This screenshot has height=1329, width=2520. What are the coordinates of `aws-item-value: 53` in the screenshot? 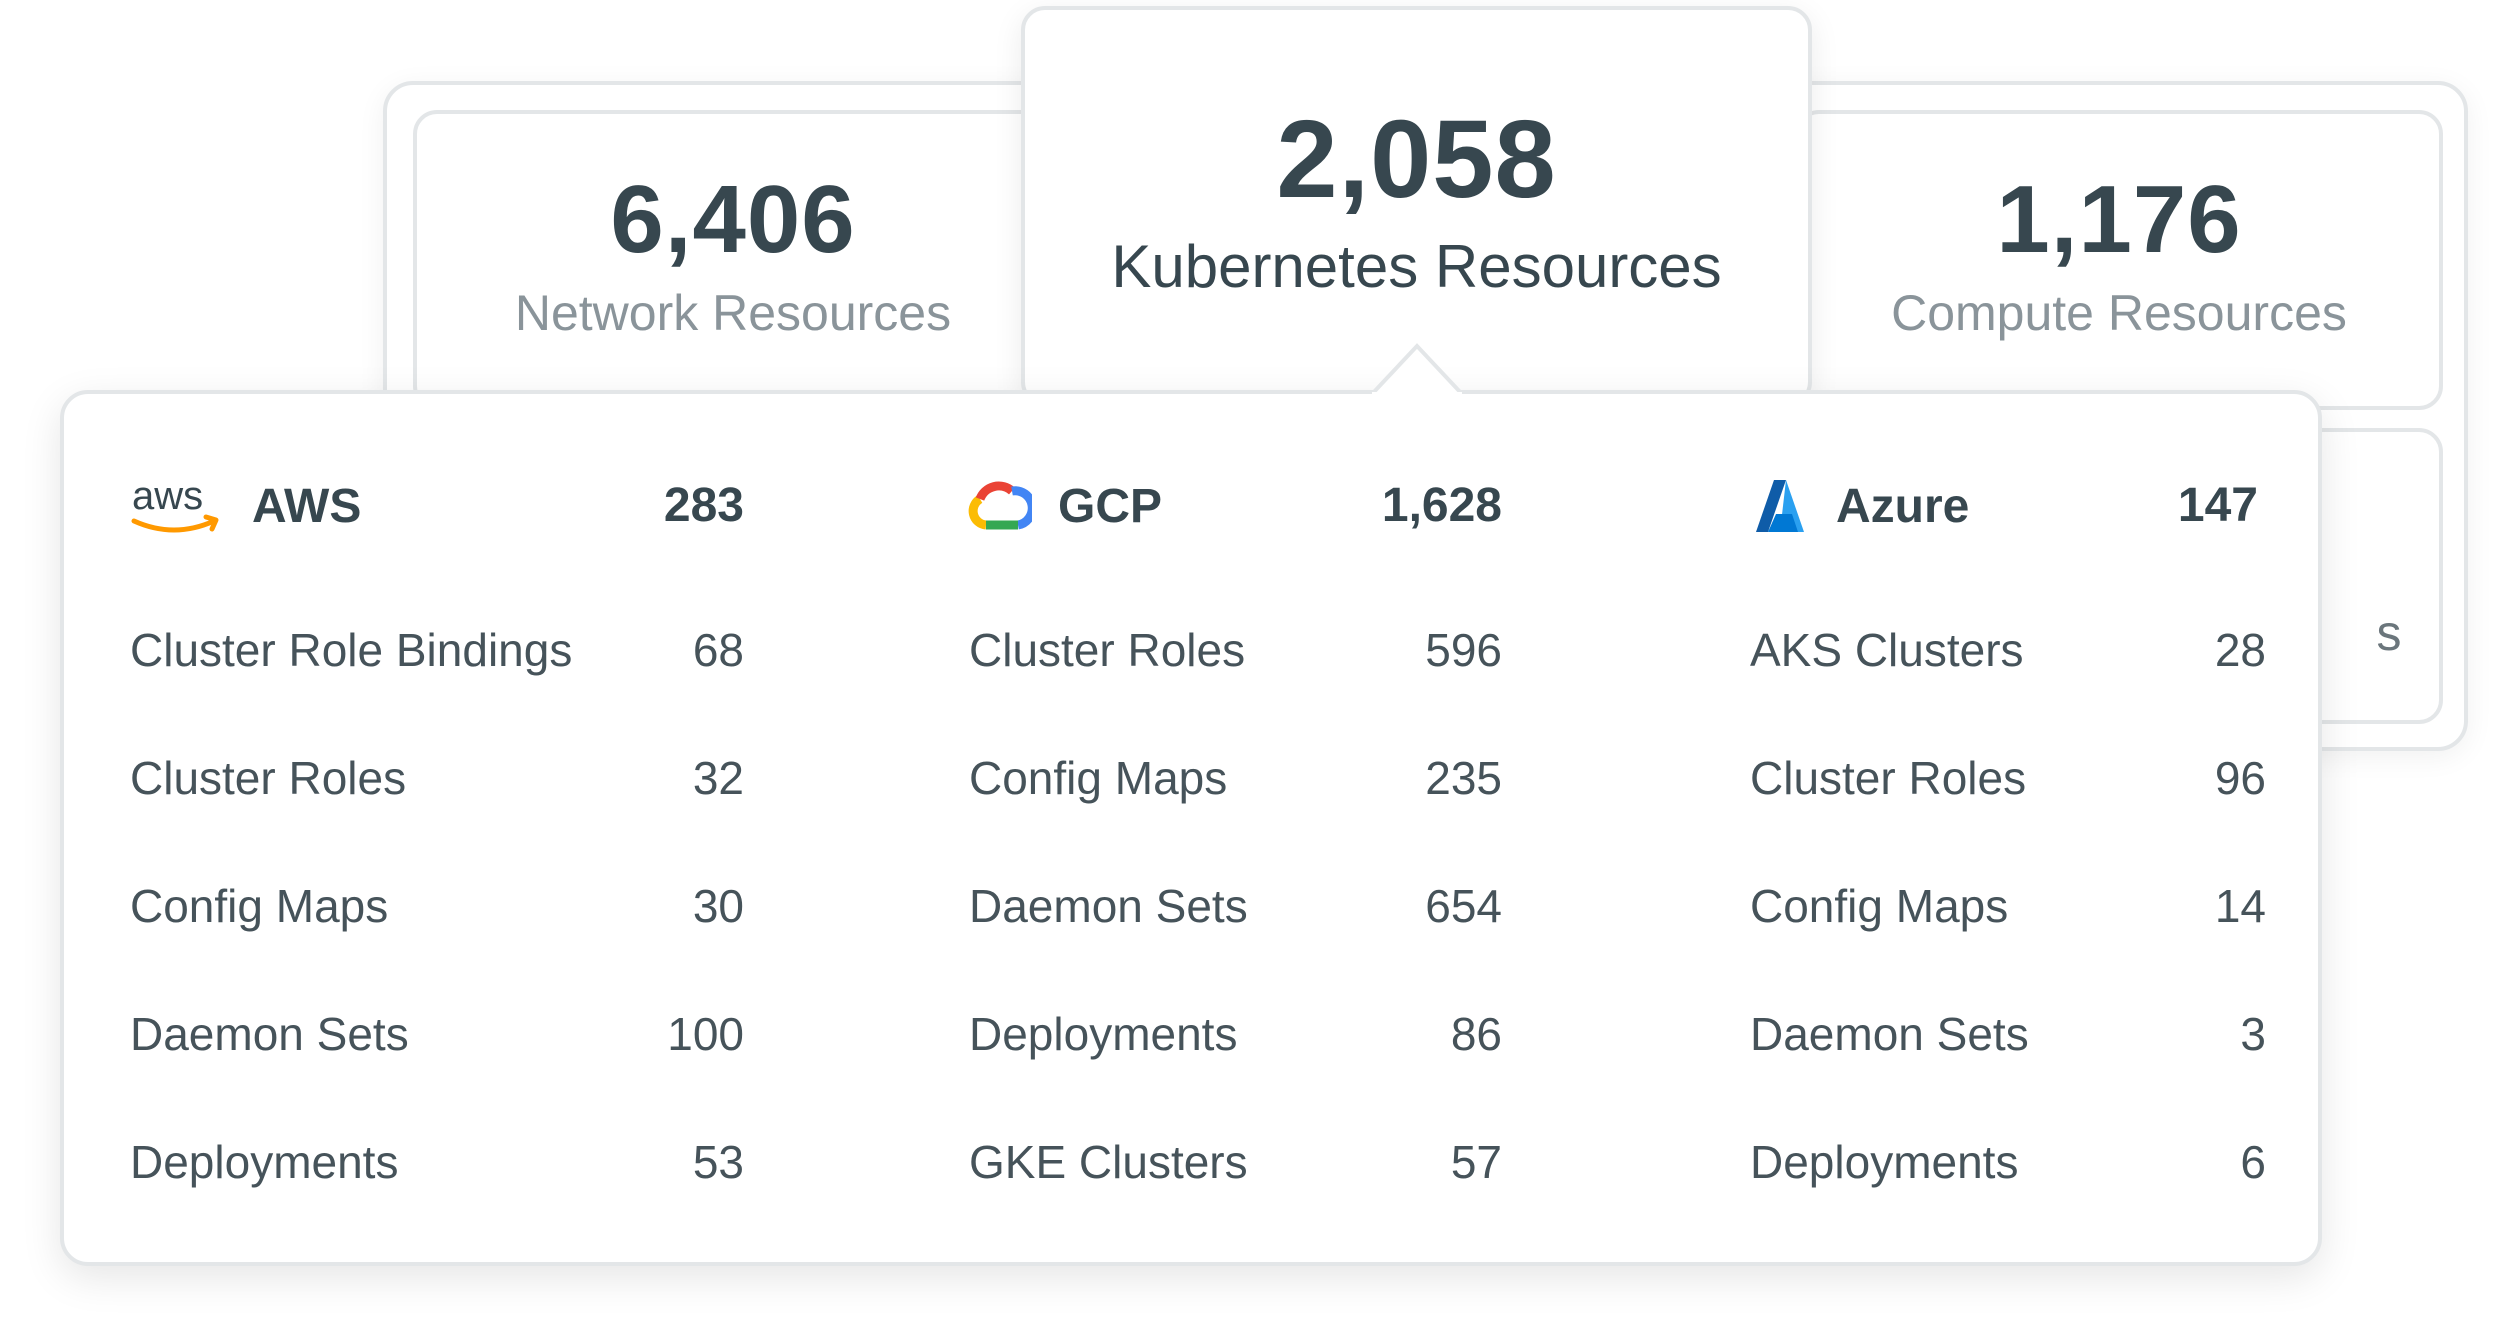 It's located at (718, 1162).